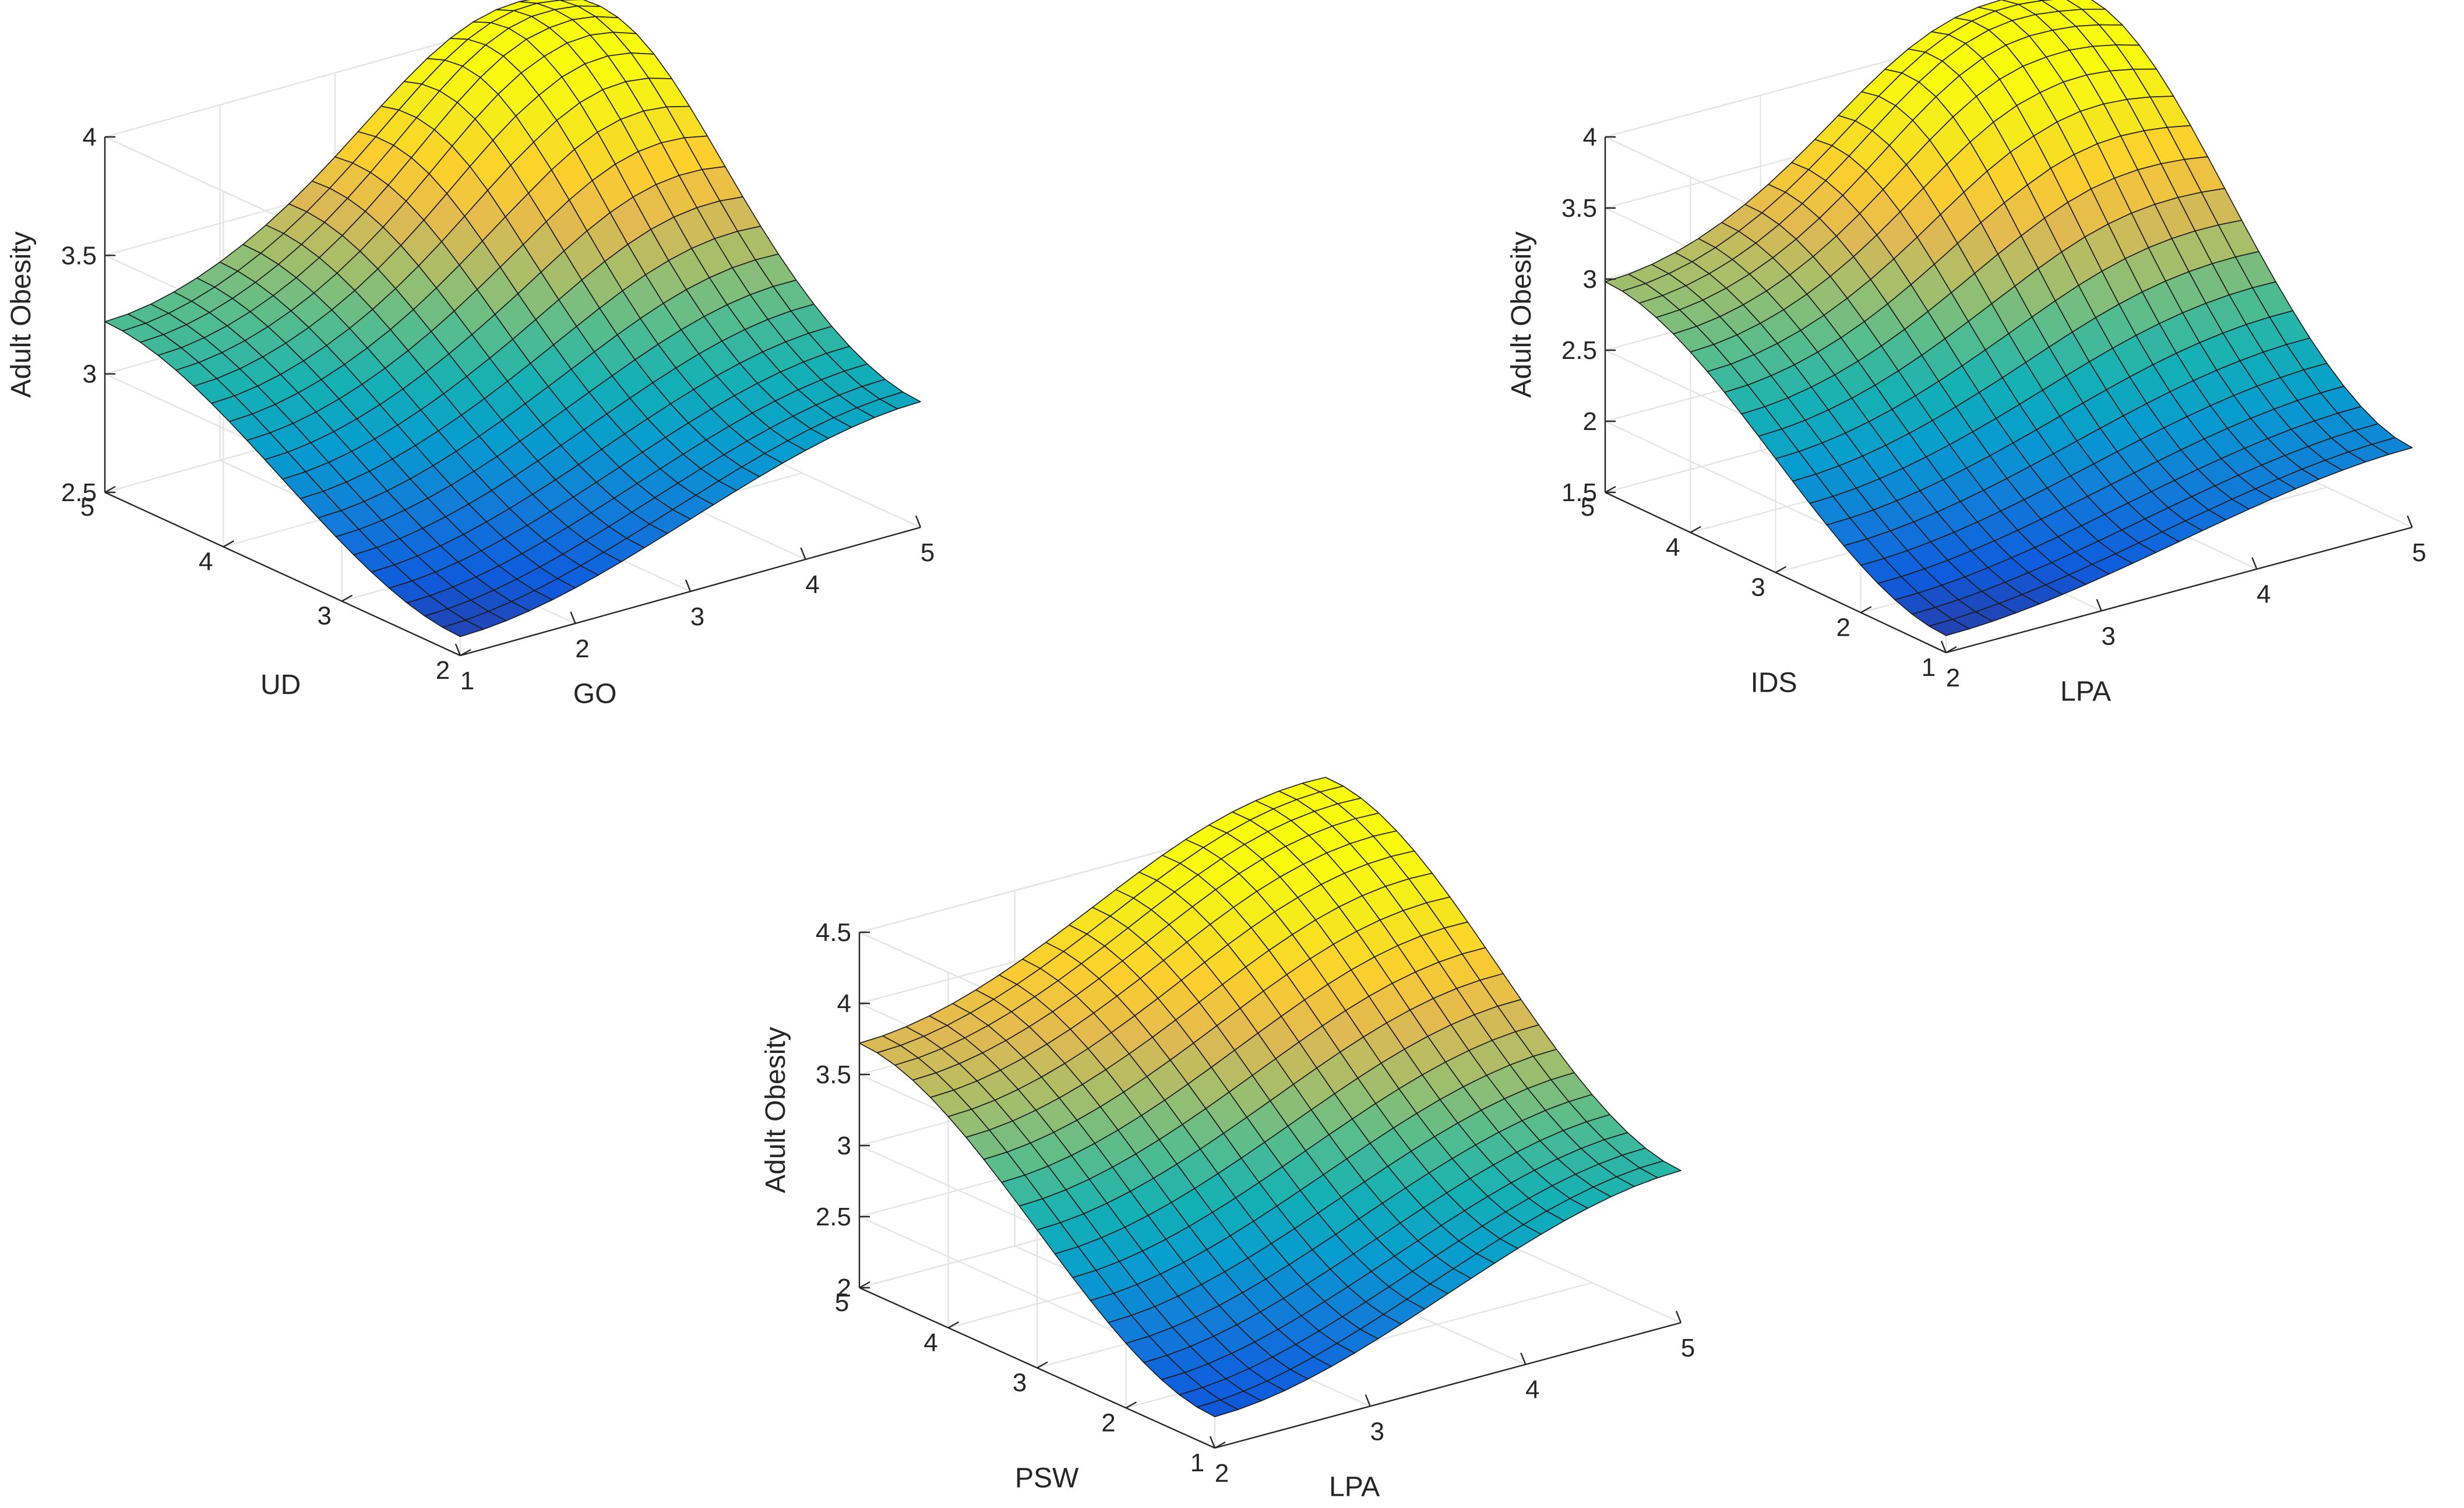  Describe the element at coordinates (595, 694) in the screenshot. I see `x-axis-title: GO` at that location.